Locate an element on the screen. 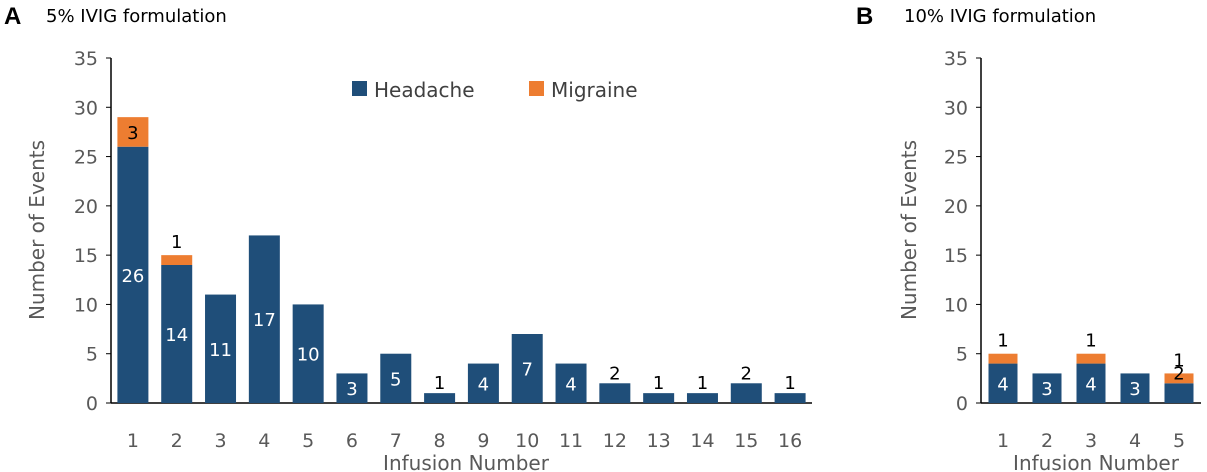 The image size is (1207, 472). panel-a-title: 5% IVIG formulation is located at coordinates (136, 16).